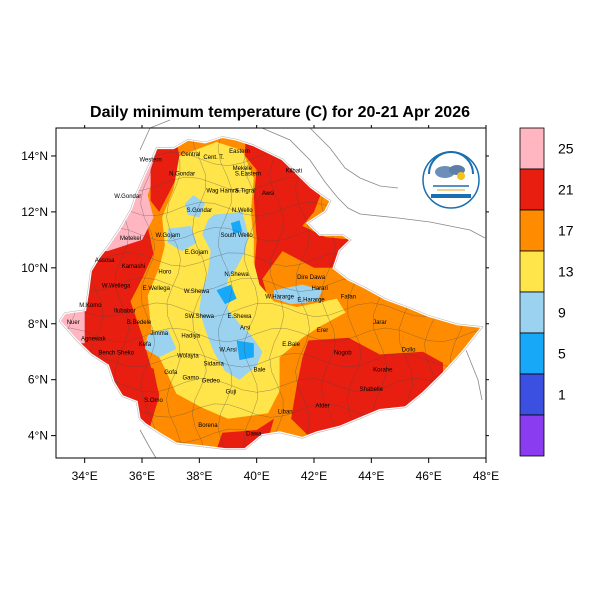 This screenshot has width=600, height=600. I want to click on zone-blue-bale, so click(245, 350).